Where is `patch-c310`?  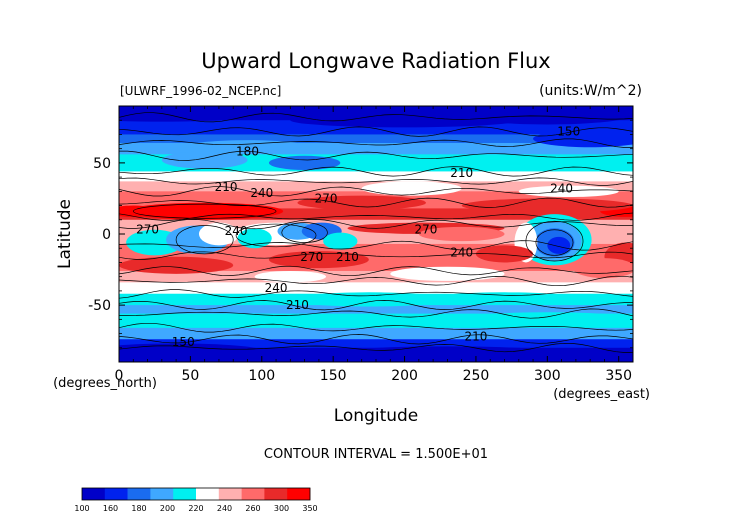
patch-c310 is located at coordinates (139, 211).